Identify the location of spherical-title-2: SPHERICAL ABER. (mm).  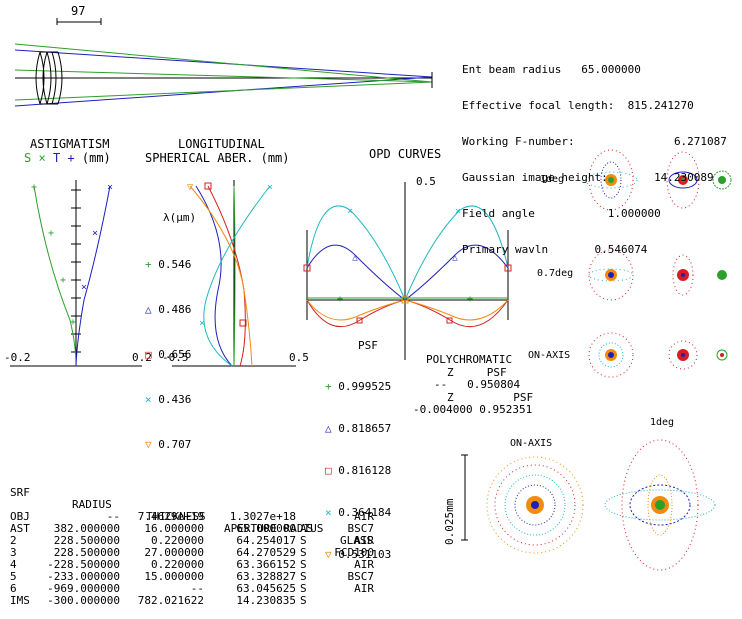
(217, 158).